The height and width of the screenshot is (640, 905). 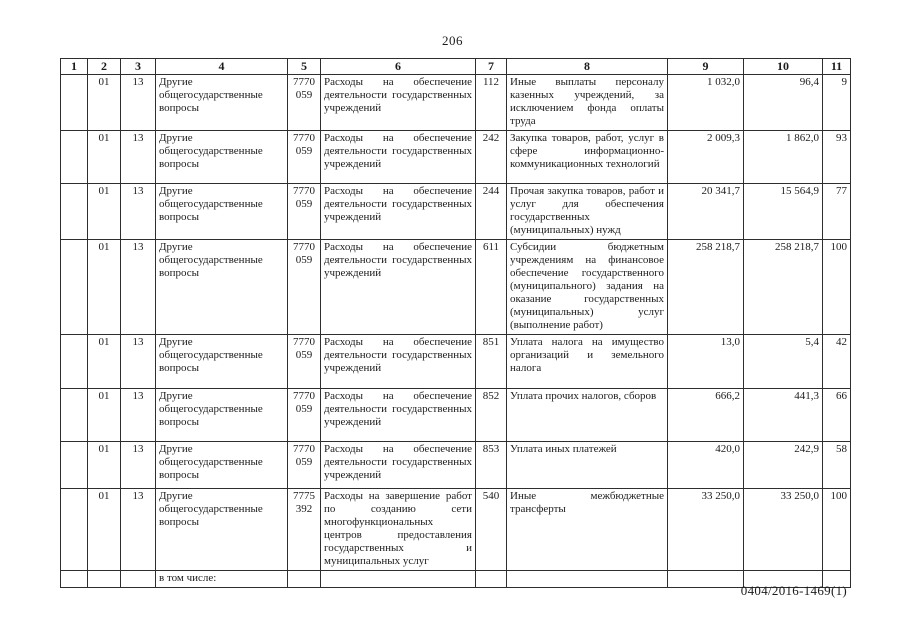 I want to click on column-header-11: 11, so click(x=836, y=66).